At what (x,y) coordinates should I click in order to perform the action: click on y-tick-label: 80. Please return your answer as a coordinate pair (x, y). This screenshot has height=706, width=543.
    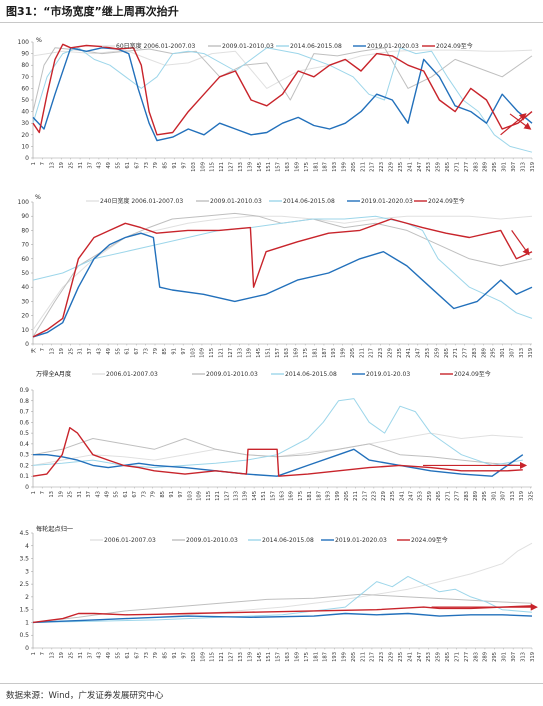
    Looking at the image, I should click on (25, 65).